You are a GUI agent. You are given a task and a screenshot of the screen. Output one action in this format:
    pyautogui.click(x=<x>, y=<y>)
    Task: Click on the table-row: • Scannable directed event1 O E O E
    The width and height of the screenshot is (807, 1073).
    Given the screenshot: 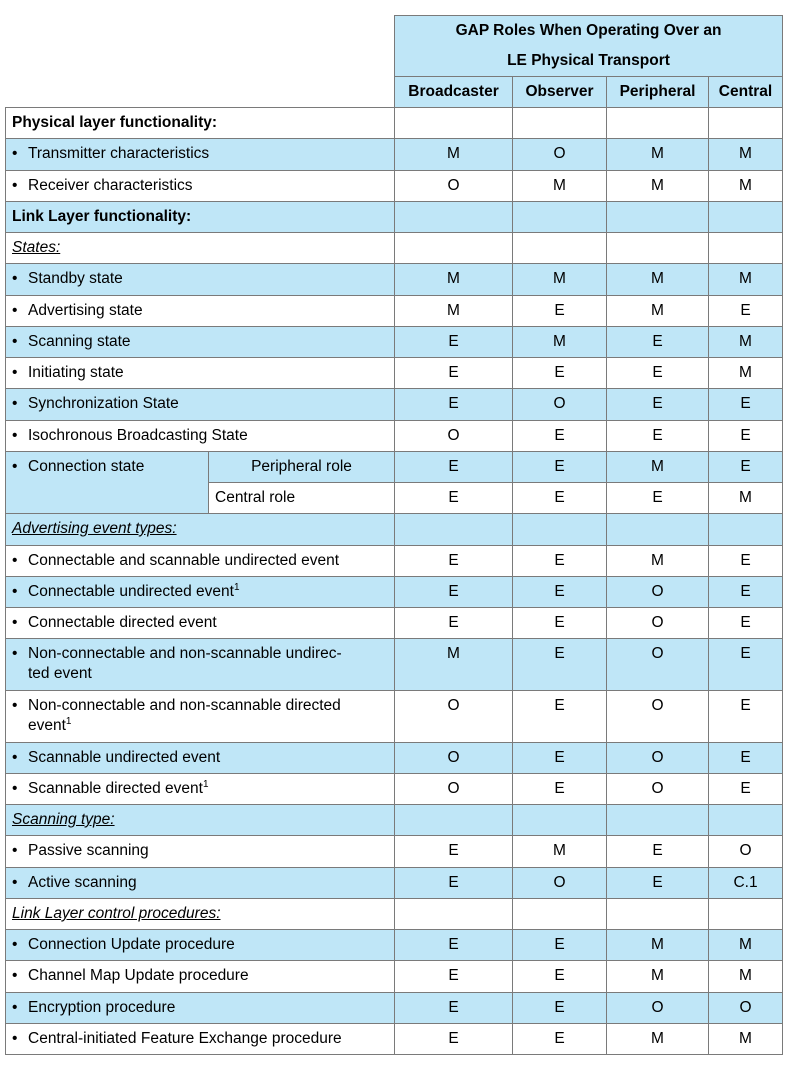 What is the action you would take?
    pyautogui.click(x=394, y=789)
    